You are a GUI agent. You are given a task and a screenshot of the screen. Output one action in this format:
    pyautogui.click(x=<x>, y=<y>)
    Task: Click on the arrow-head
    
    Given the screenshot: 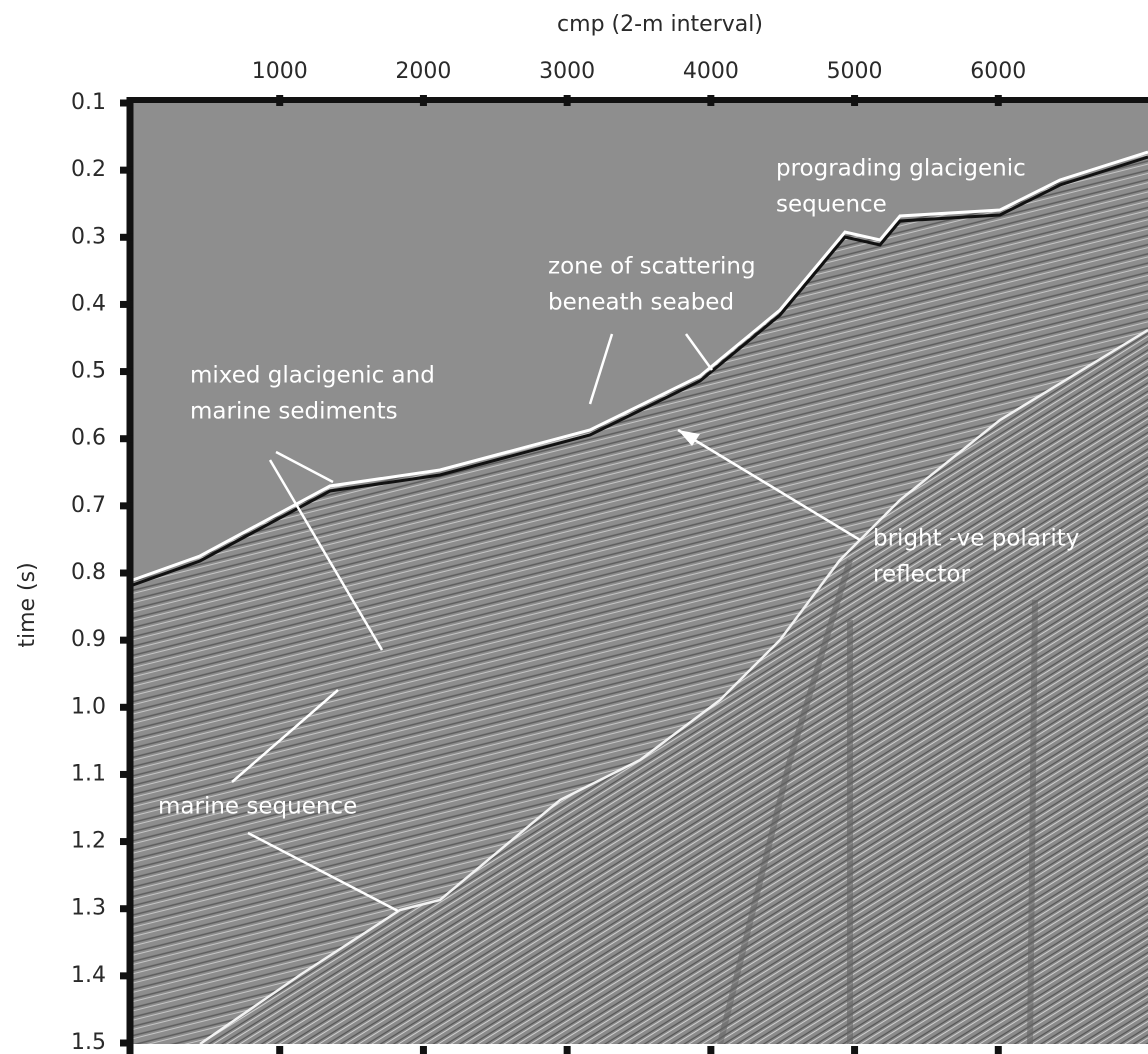 What is the action you would take?
    pyautogui.click(x=689, y=438)
    